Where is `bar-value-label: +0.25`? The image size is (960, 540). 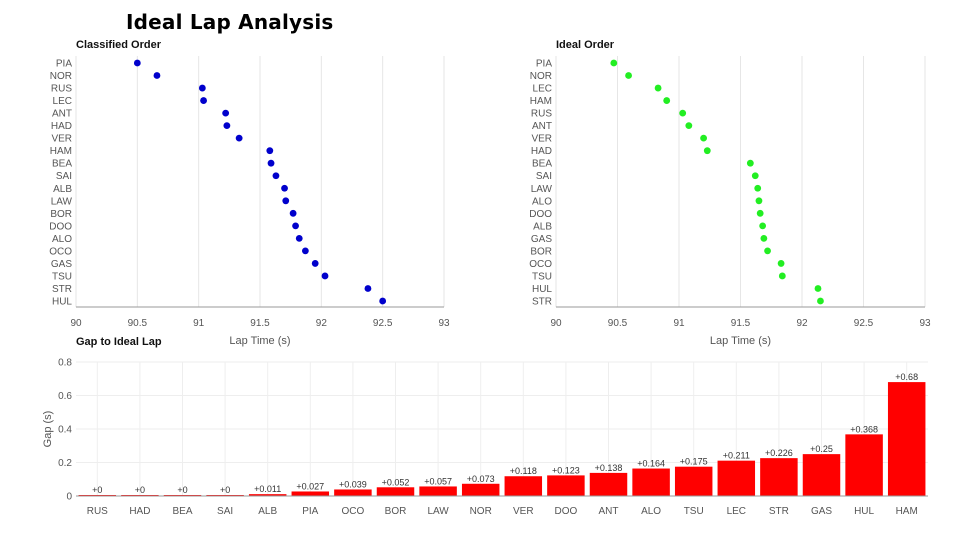
bar-value-label: +0.25 is located at coordinates (821, 449).